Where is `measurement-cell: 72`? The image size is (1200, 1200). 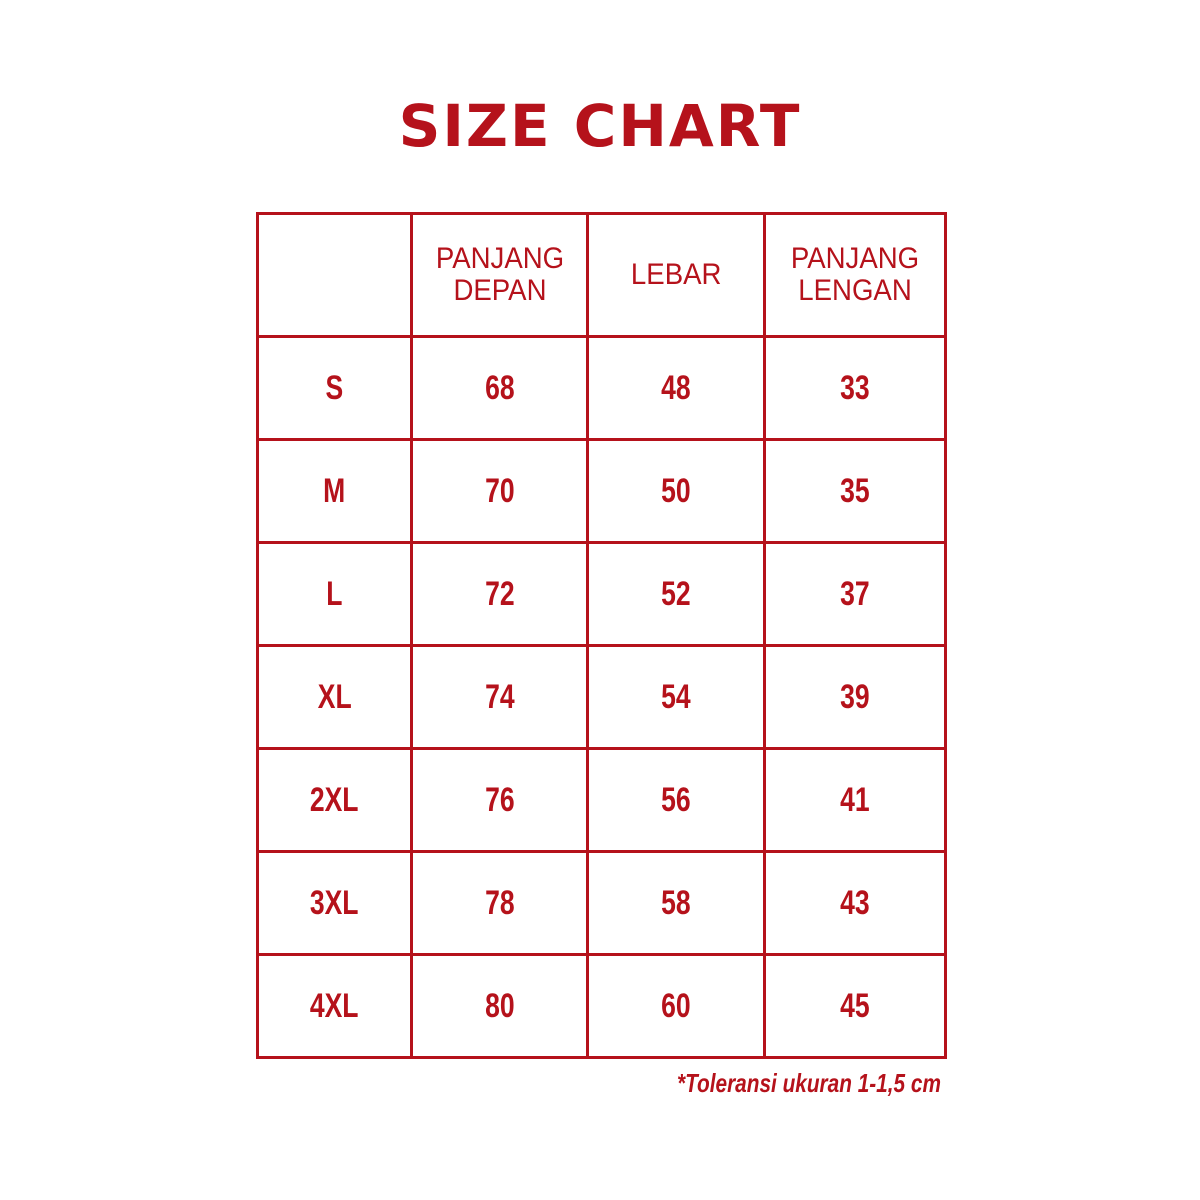 measurement-cell: 72 is located at coordinates (499, 594).